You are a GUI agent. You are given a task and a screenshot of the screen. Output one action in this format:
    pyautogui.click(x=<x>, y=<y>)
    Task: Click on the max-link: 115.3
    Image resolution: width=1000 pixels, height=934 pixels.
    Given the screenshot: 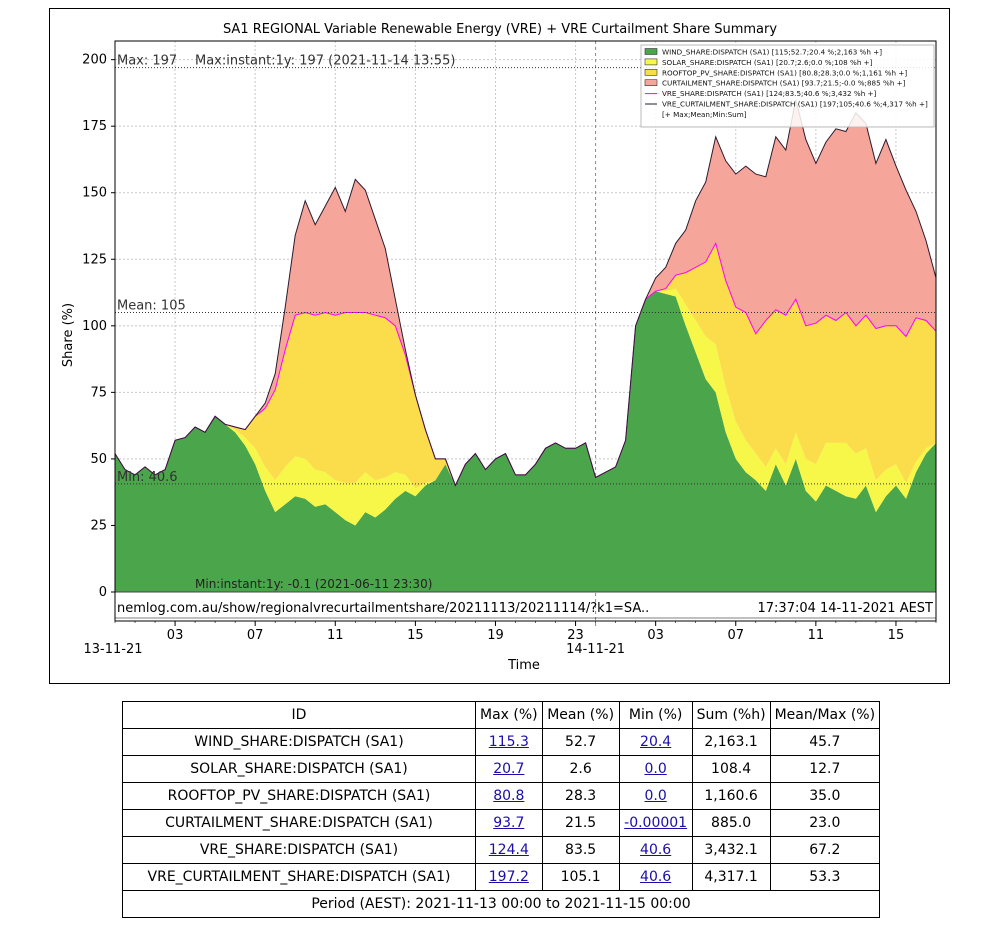 What is the action you would take?
    pyautogui.click(x=508, y=742)
    